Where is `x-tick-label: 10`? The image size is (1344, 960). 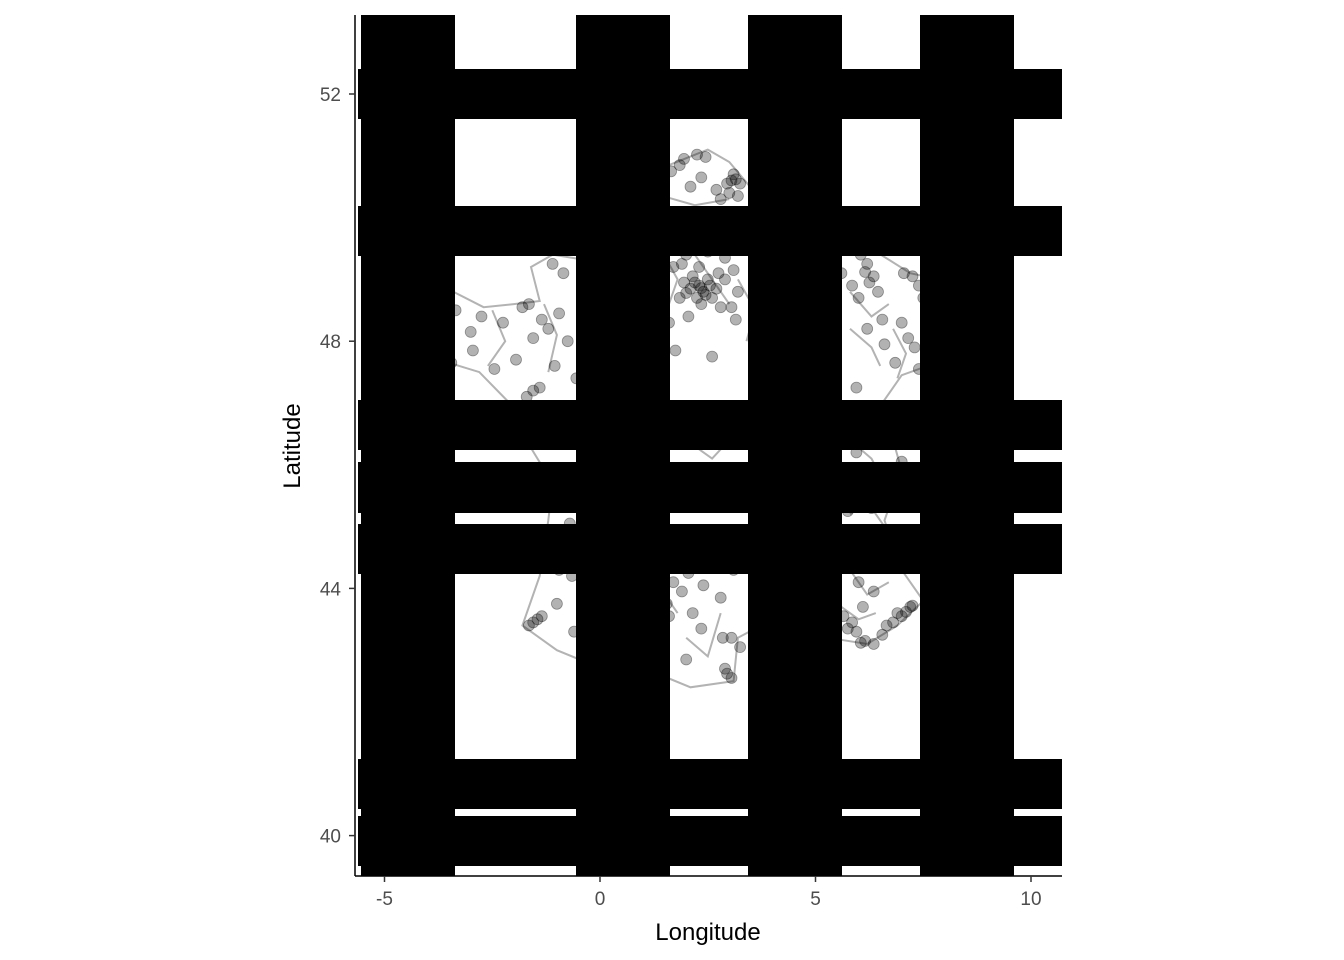 x-tick-label: 10 is located at coordinates (1030, 899).